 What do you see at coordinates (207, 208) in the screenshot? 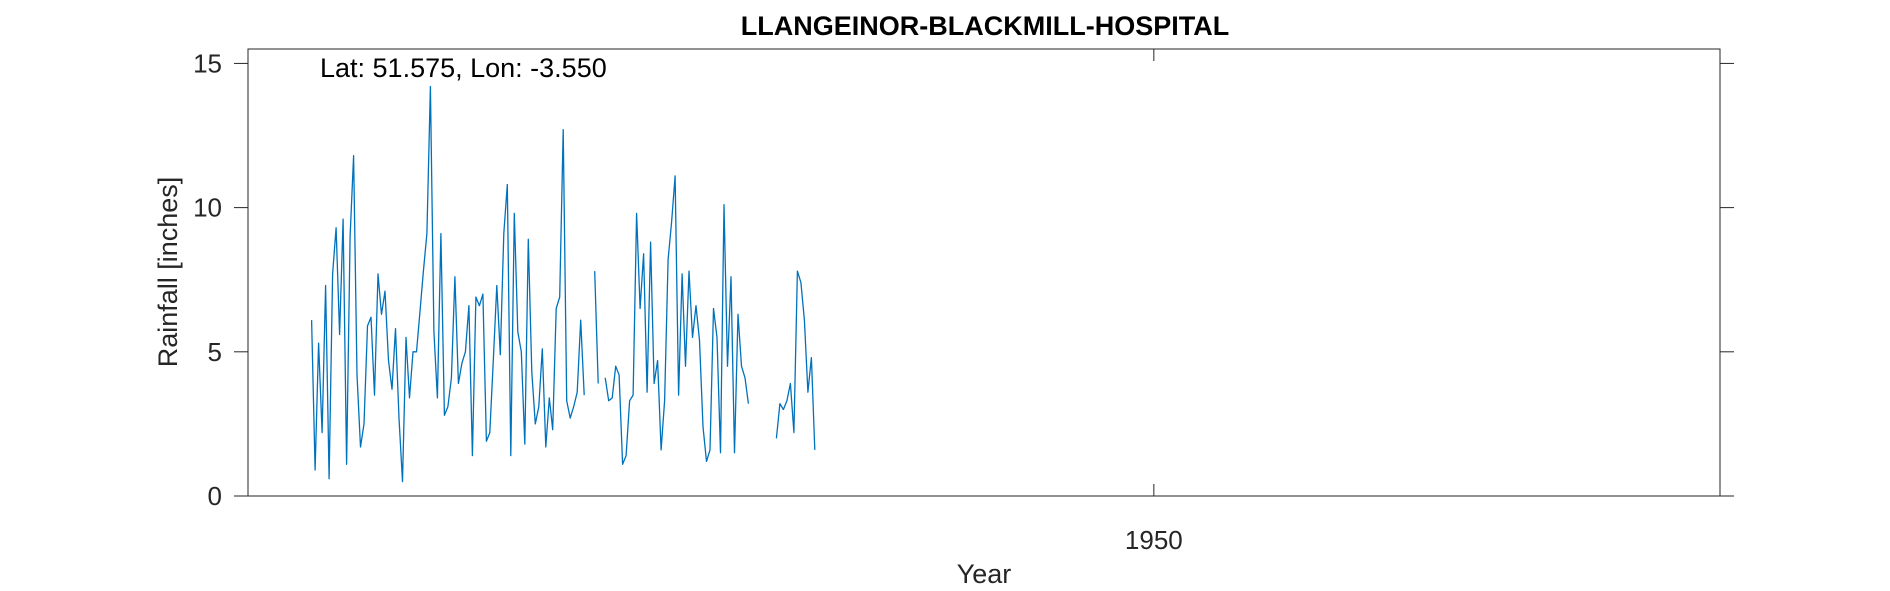
I see `y-tick-label: 10` at bounding box center [207, 208].